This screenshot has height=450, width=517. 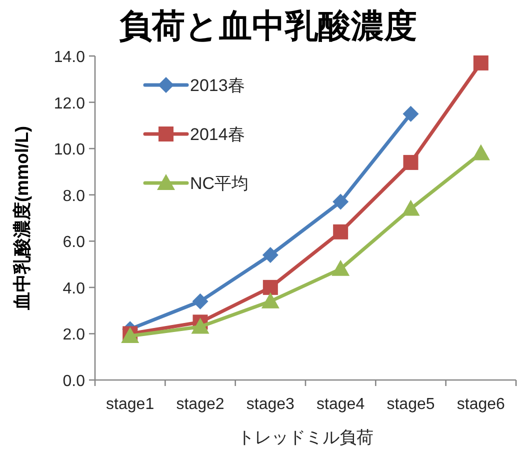 What do you see at coordinates (130, 404) in the screenshot?
I see `x-tick-label: stage1` at bounding box center [130, 404].